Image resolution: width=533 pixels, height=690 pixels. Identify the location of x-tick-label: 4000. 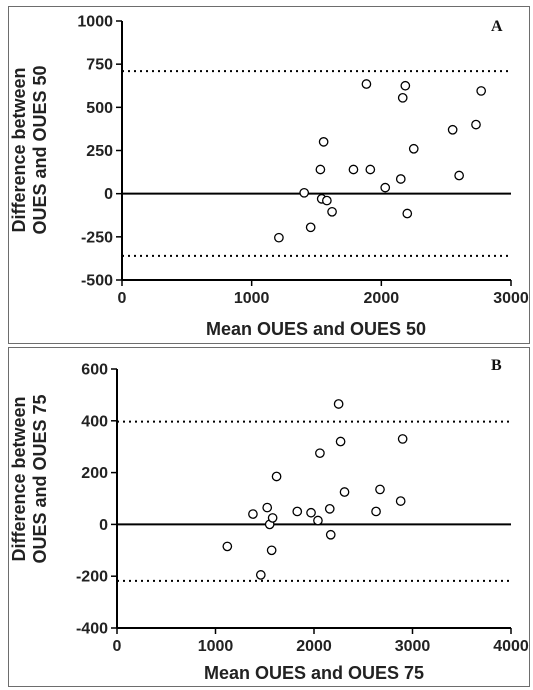
(511, 646).